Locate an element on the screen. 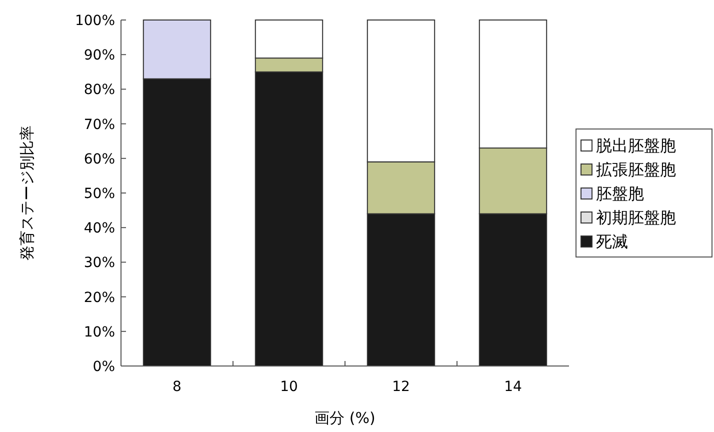 This screenshot has width=714, height=432. y-axis-title: 発育ステージ別比率 is located at coordinates (27, 193).